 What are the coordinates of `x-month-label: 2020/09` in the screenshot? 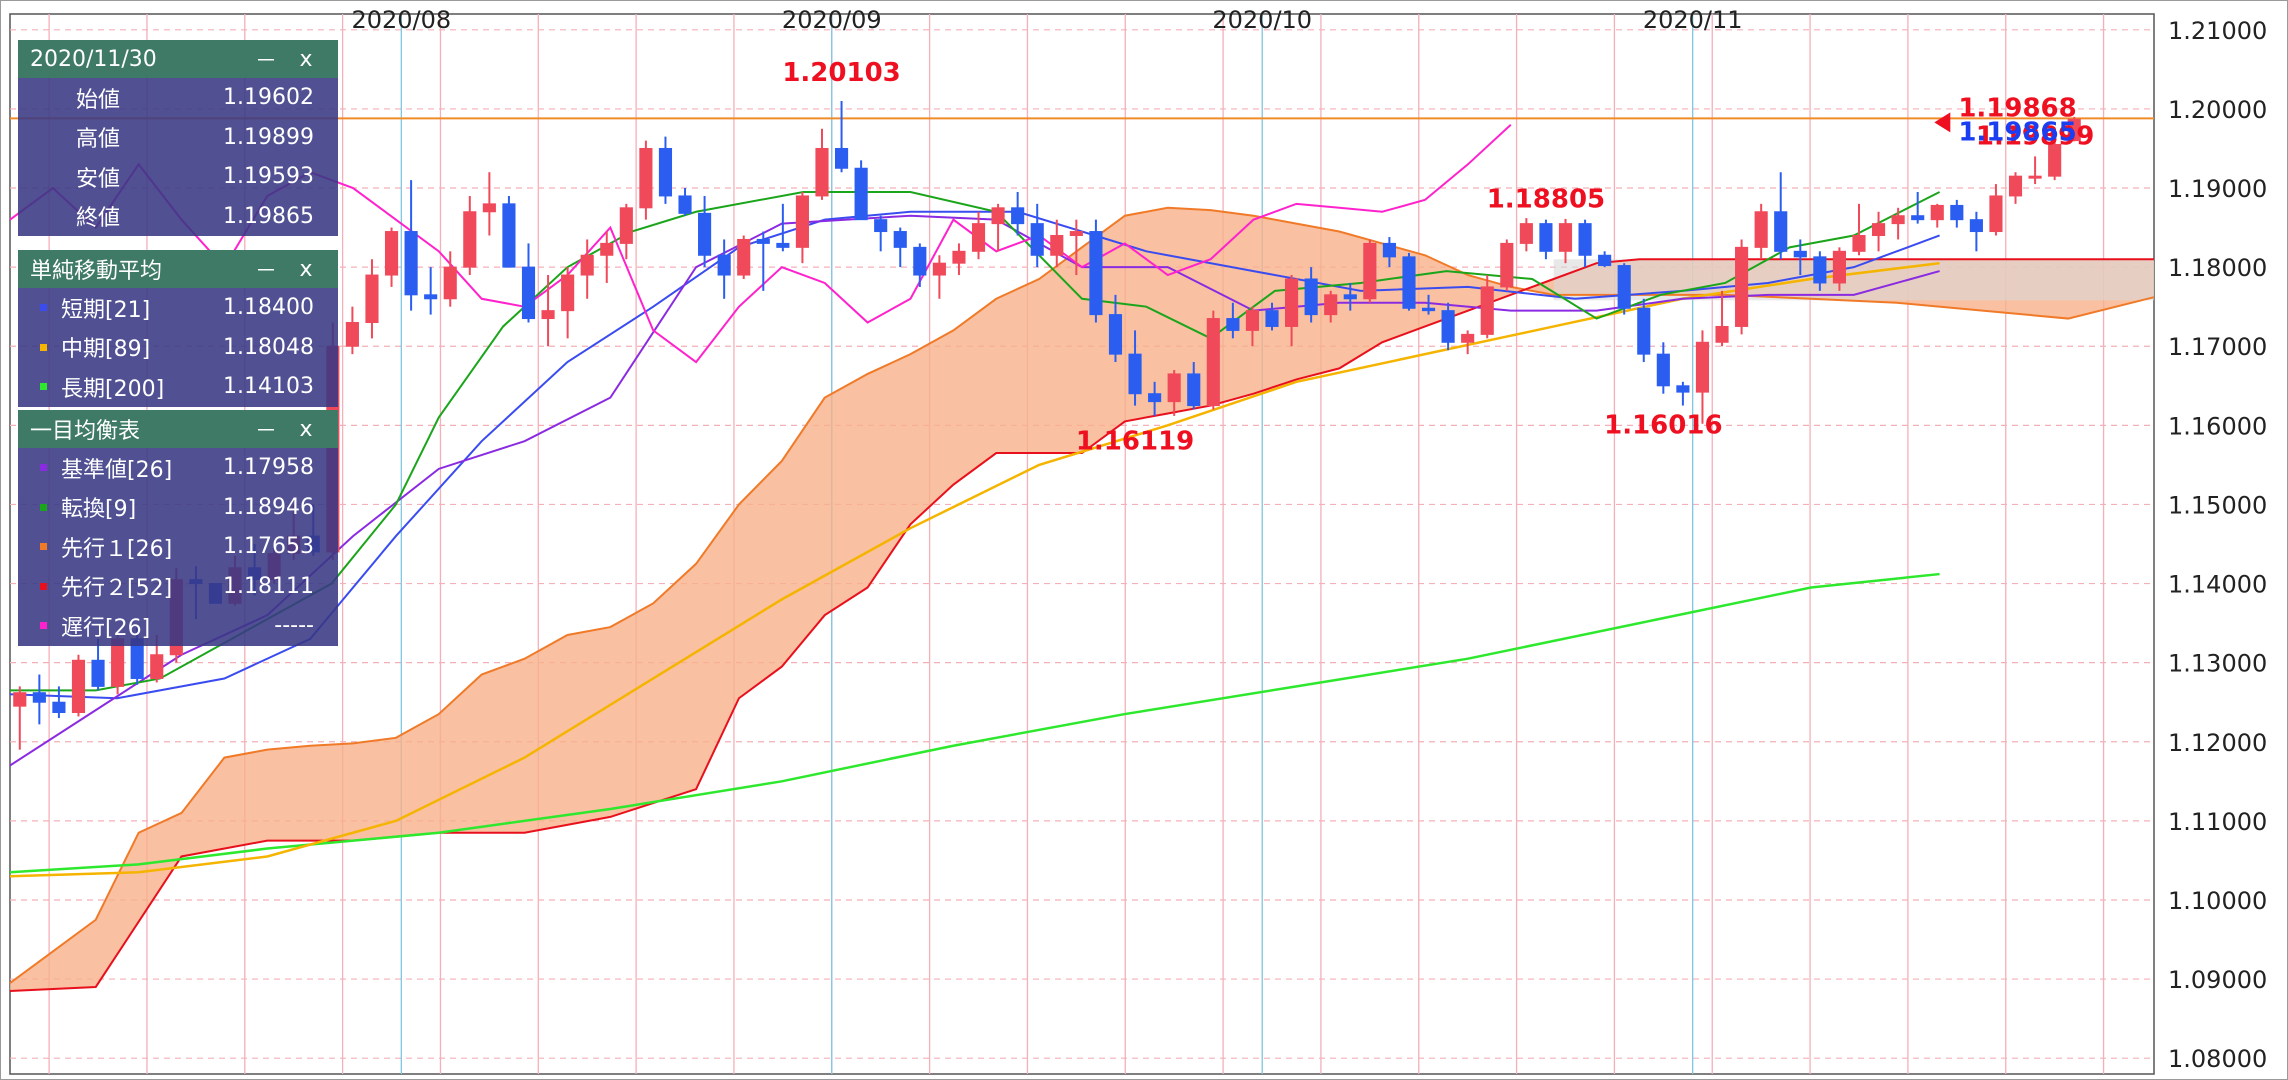 It's located at (832, 20).